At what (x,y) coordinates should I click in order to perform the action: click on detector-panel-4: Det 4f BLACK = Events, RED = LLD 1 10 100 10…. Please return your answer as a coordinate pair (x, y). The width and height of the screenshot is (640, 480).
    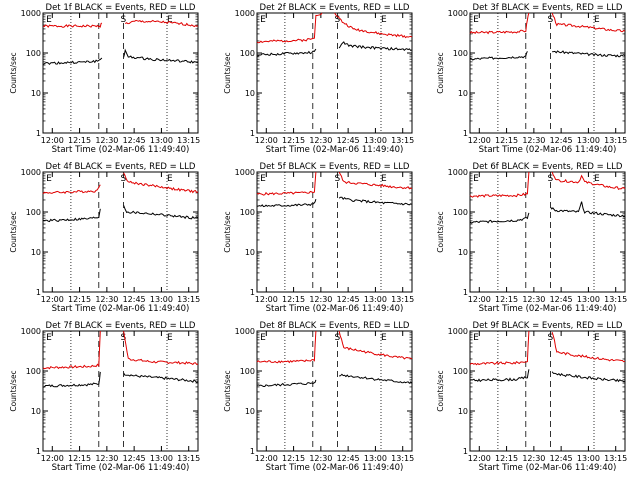
    Looking at the image, I should click on (104, 238).